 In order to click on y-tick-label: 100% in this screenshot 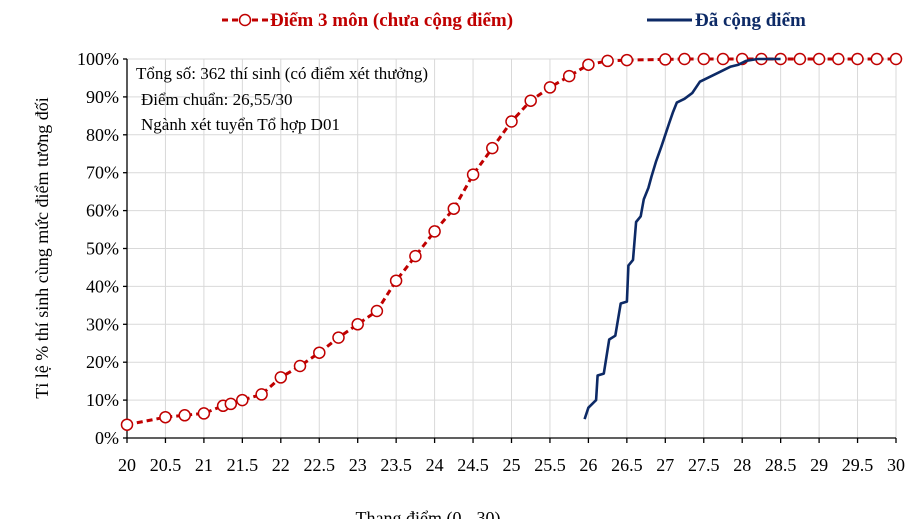, I will do `click(98, 59)`.